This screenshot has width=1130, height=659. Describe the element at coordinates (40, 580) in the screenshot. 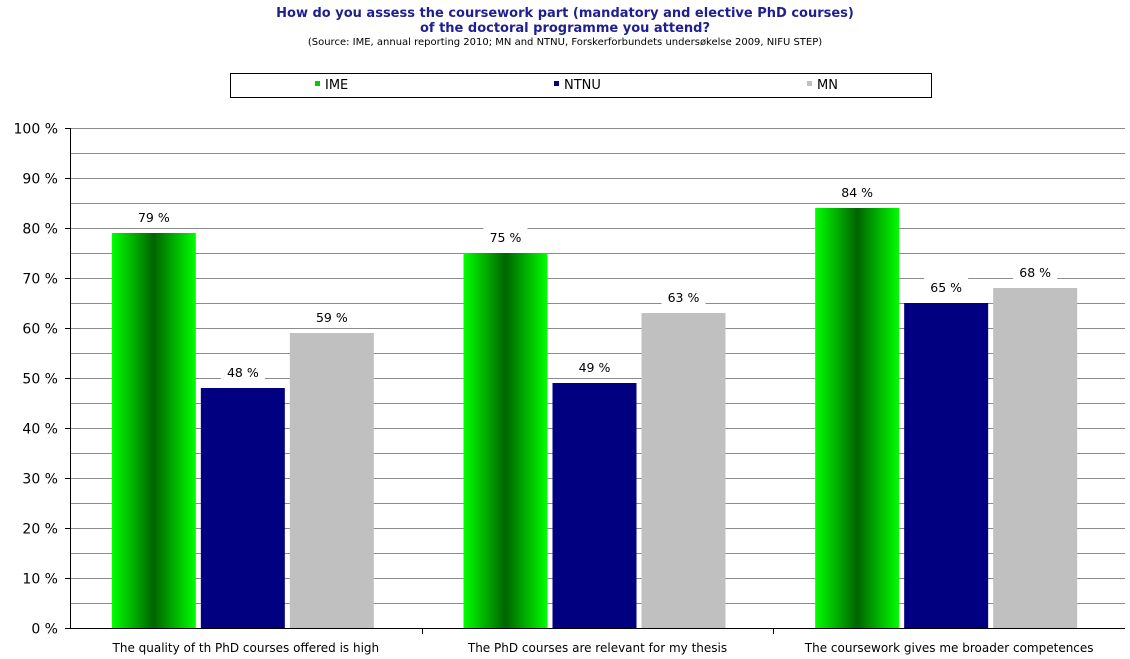

I see `y-tick-label: 10 %` at that location.